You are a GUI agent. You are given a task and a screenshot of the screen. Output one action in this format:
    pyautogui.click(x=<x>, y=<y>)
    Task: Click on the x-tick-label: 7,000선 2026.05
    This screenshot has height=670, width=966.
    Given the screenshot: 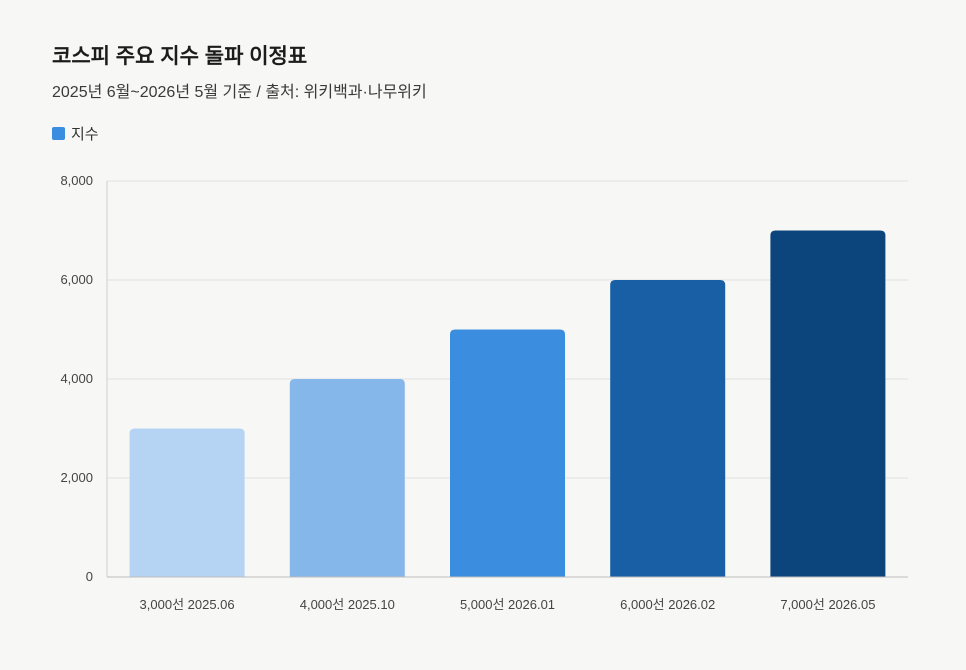 What is the action you would take?
    pyautogui.click(x=827, y=604)
    